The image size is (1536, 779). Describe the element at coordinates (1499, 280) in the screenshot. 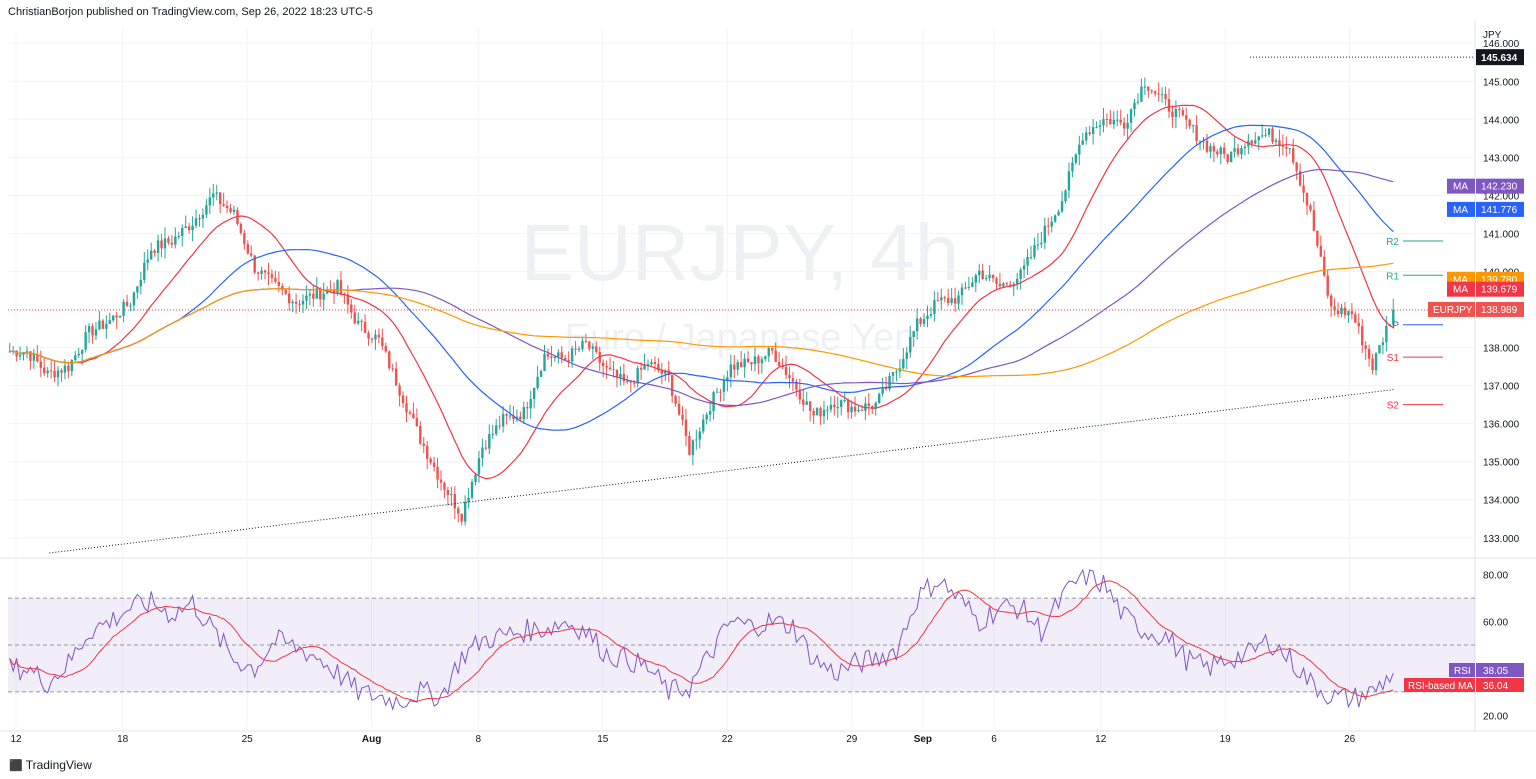

I see `ma-value-label: 139.780` at that location.